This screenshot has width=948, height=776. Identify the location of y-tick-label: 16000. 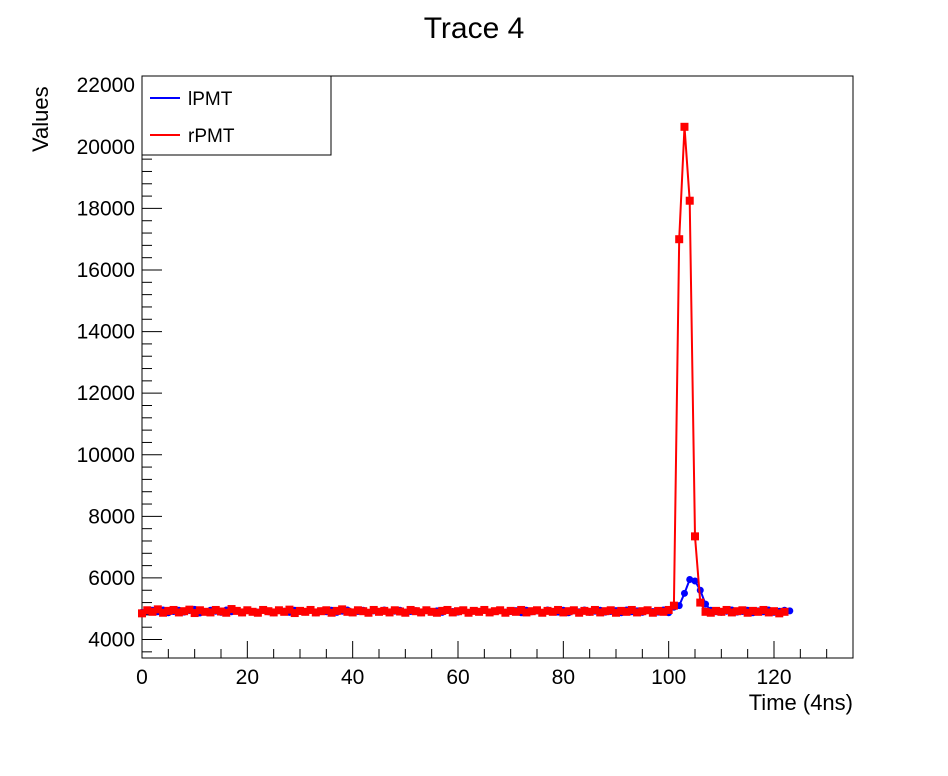
(106, 270).